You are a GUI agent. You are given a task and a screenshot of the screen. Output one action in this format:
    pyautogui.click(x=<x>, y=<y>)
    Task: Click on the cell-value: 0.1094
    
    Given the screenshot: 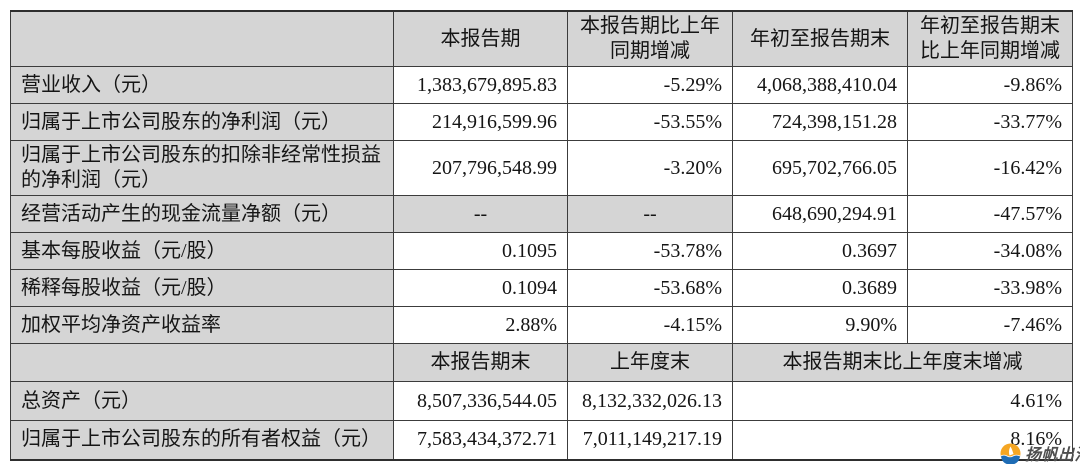 What is the action you would take?
    pyautogui.click(x=480, y=288)
    